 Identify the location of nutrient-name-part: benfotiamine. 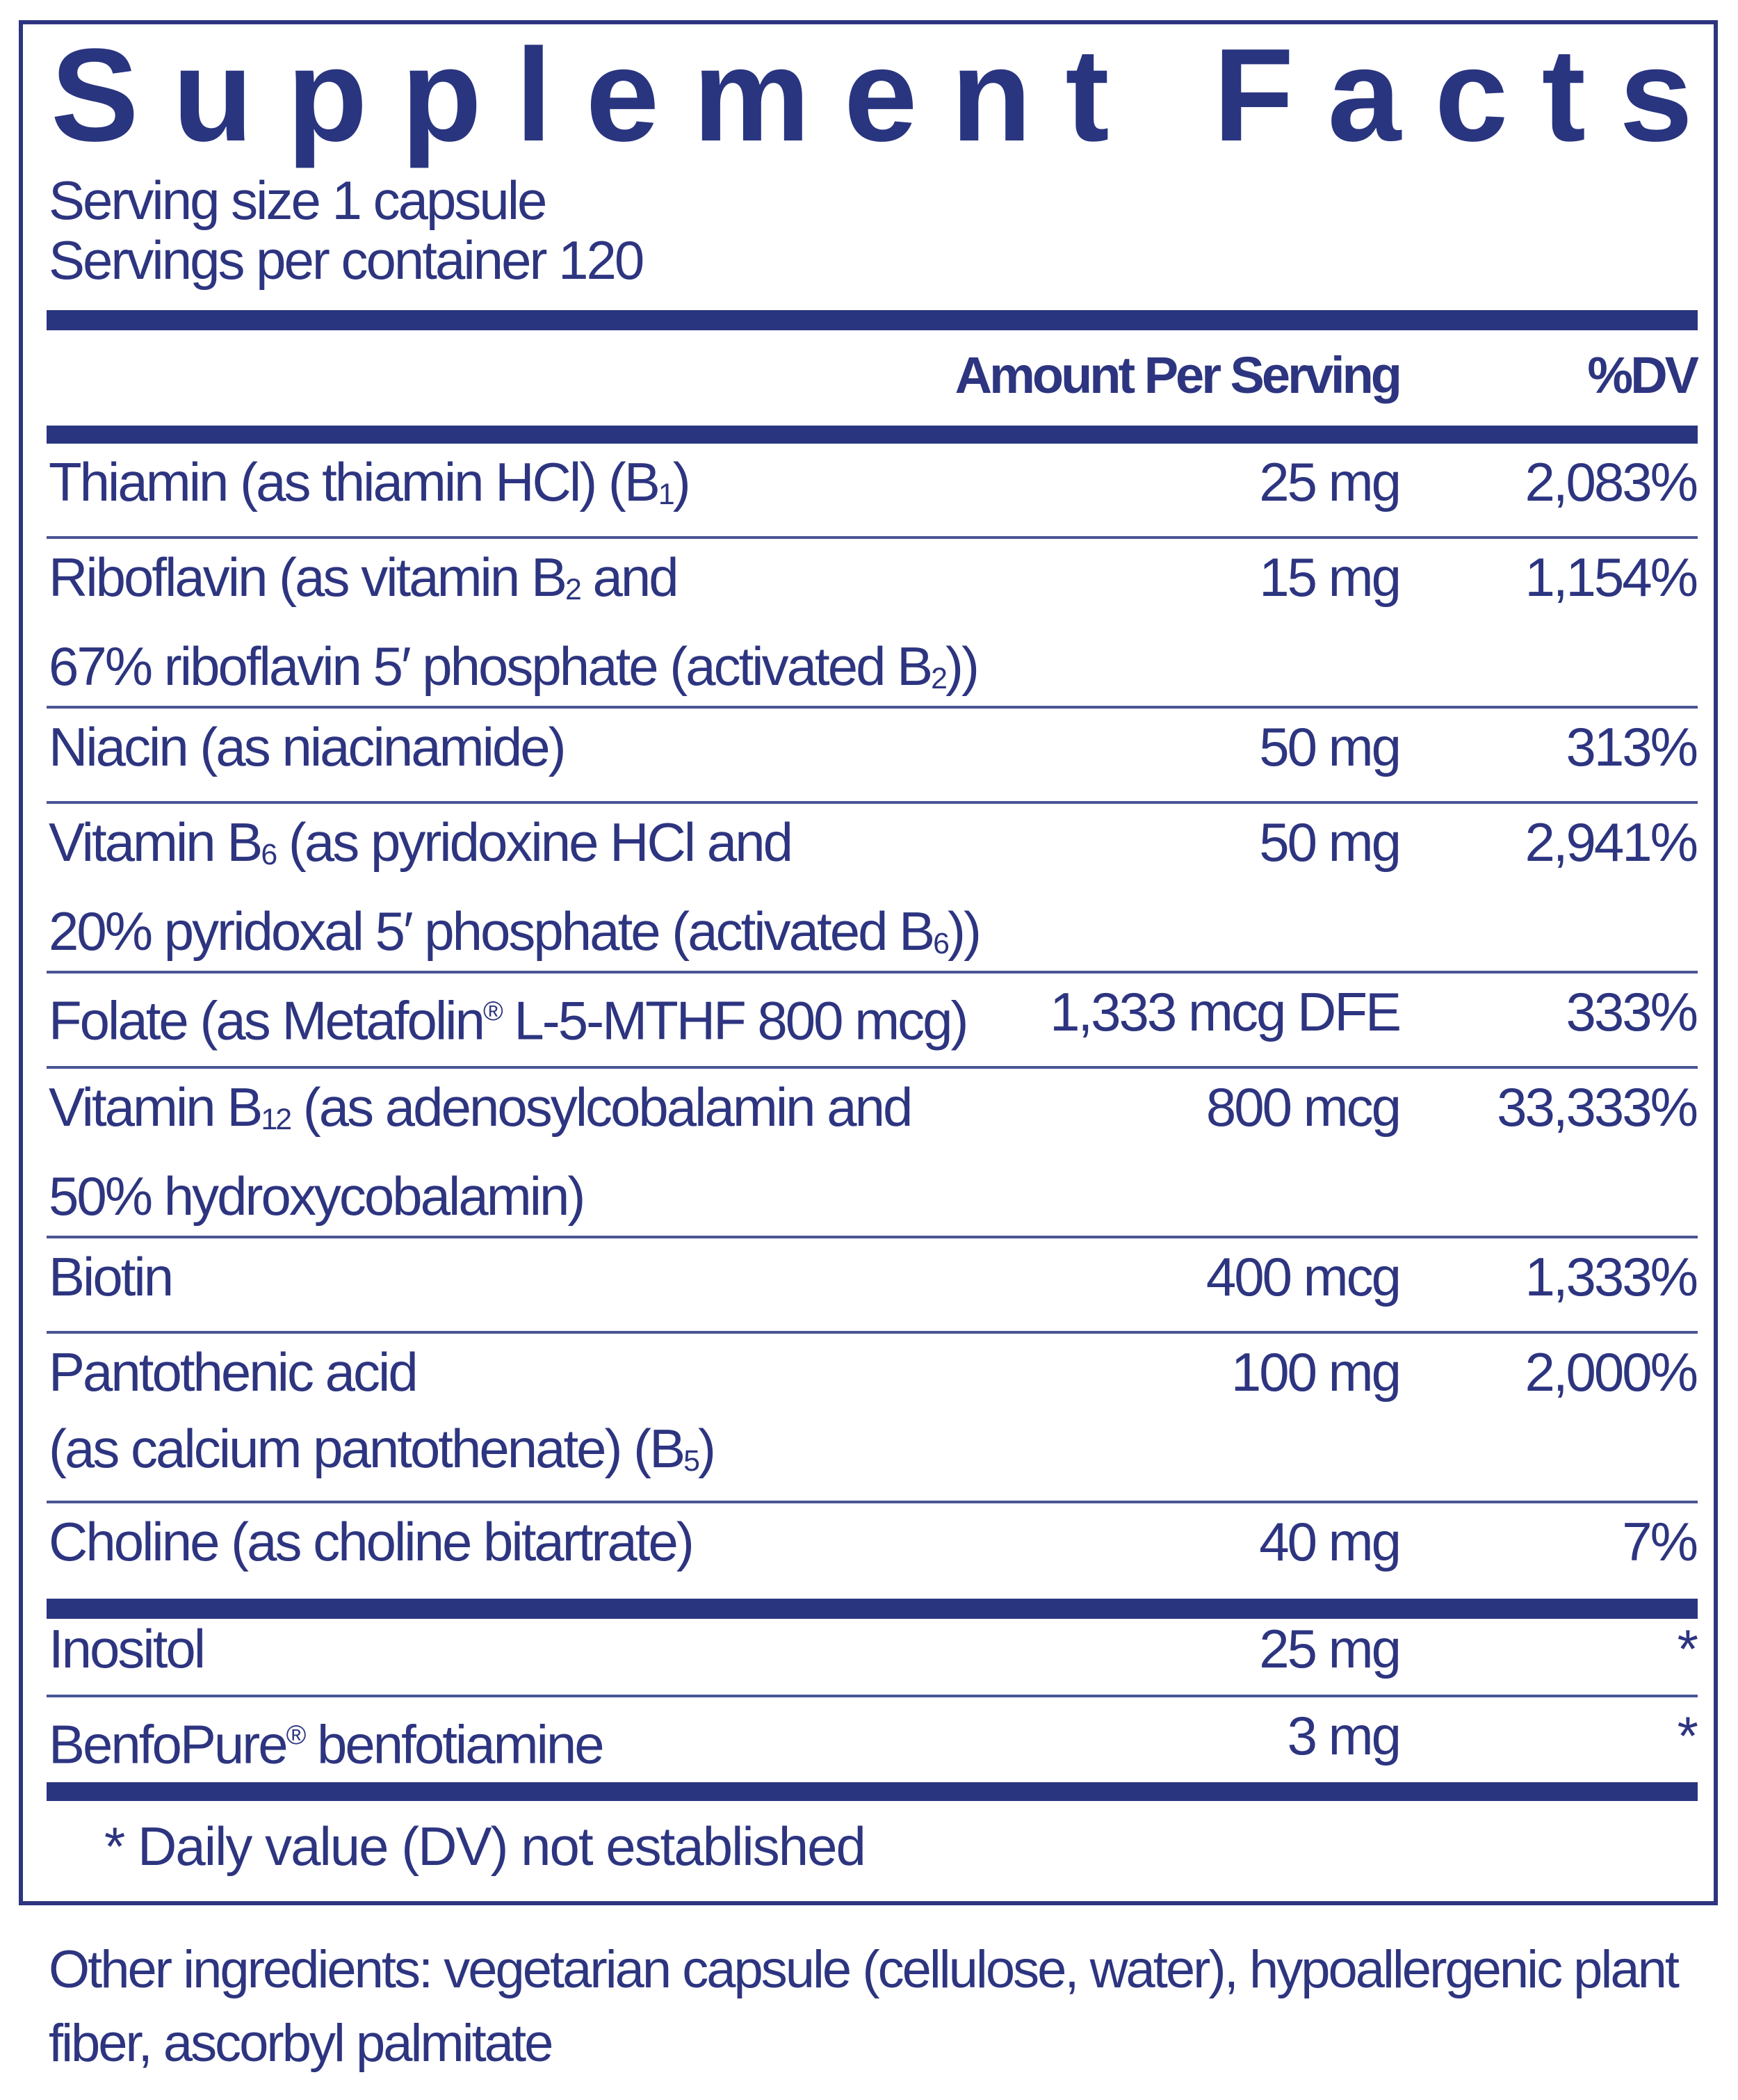
(454, 1744).